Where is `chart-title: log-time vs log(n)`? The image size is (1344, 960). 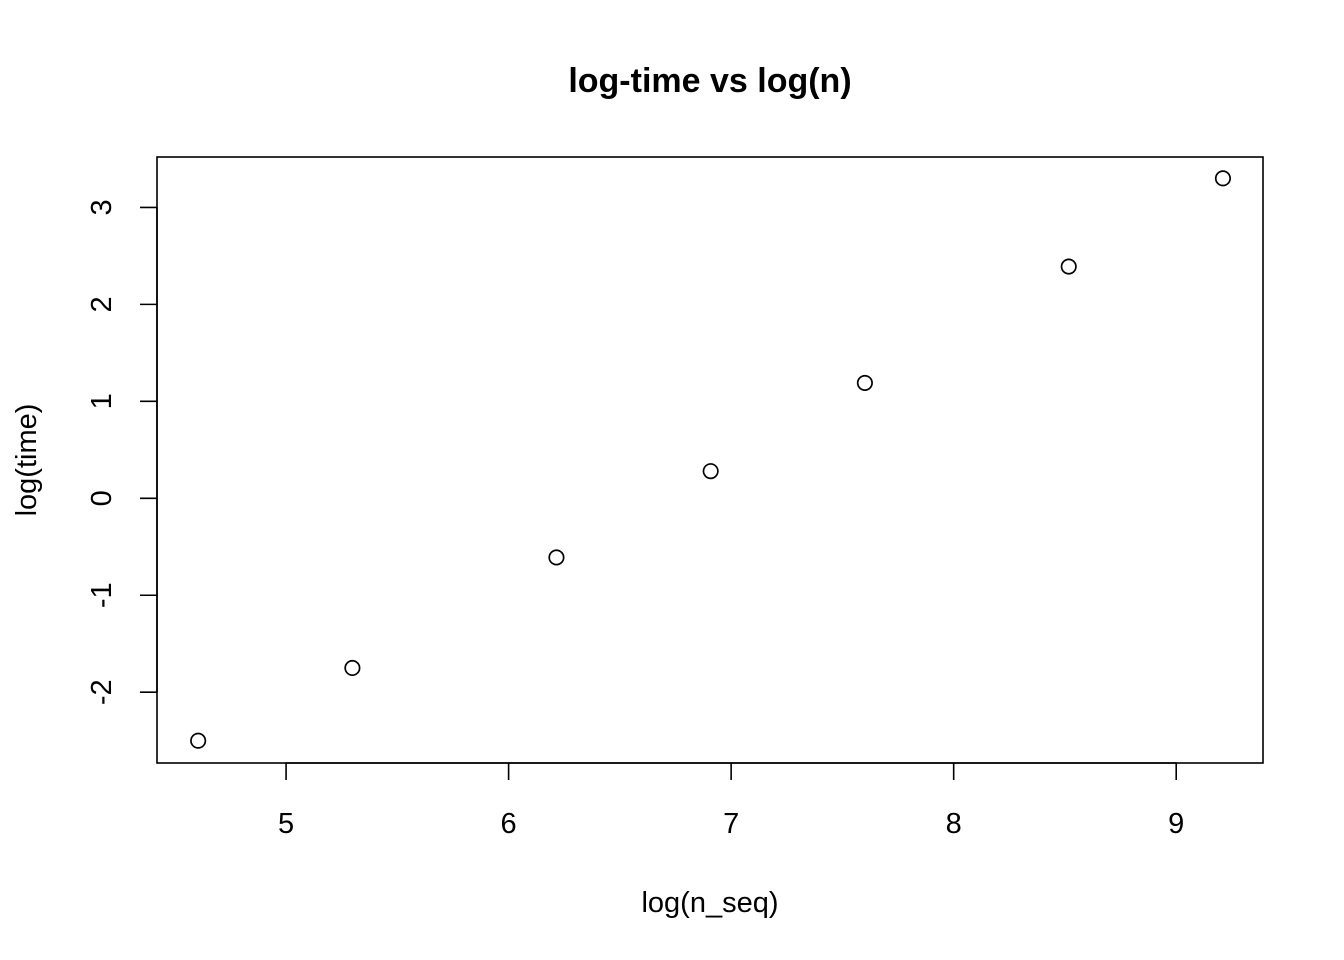
chart-title: log-time vs log(n) is located at coordinates (709, 81).